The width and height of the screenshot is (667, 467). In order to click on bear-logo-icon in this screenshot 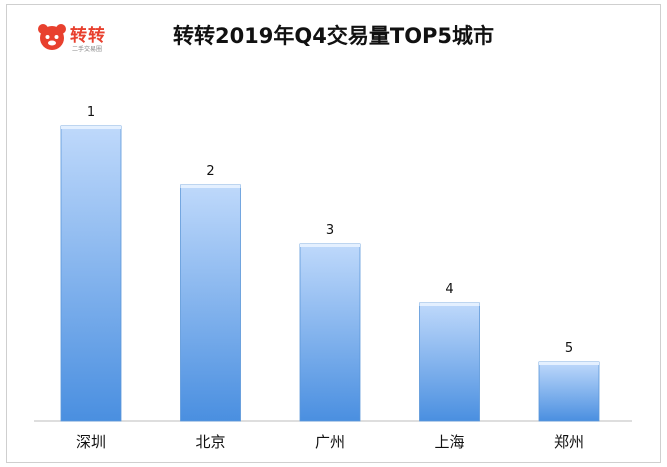, I will do `click(52, 37)`.